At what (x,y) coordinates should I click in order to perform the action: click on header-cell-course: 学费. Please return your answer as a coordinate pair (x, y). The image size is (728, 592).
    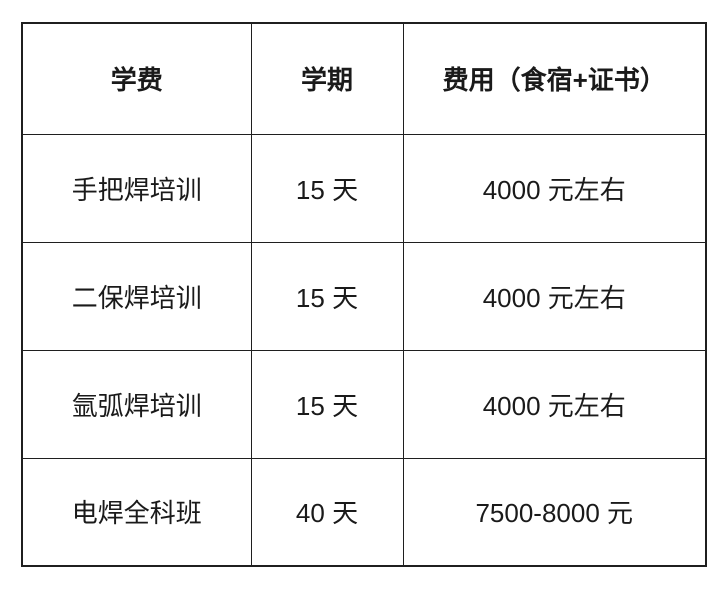
    Looking at the image, I should click on (136, 78).